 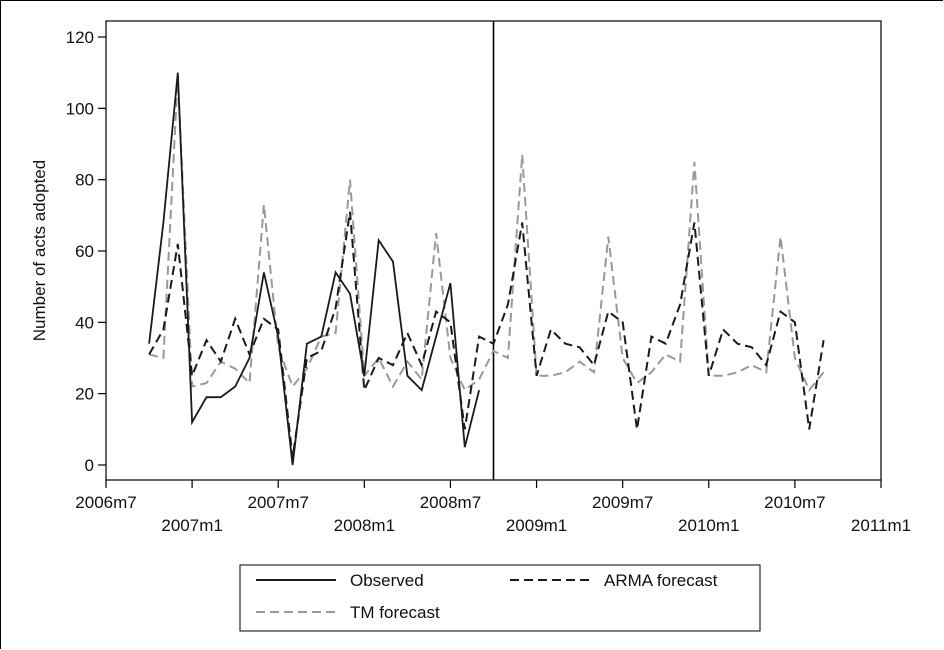 What do you see at coordinates (89, 465) in the screenshot?
I see `y-tick-label: 0` at bounding box center [89, 465].